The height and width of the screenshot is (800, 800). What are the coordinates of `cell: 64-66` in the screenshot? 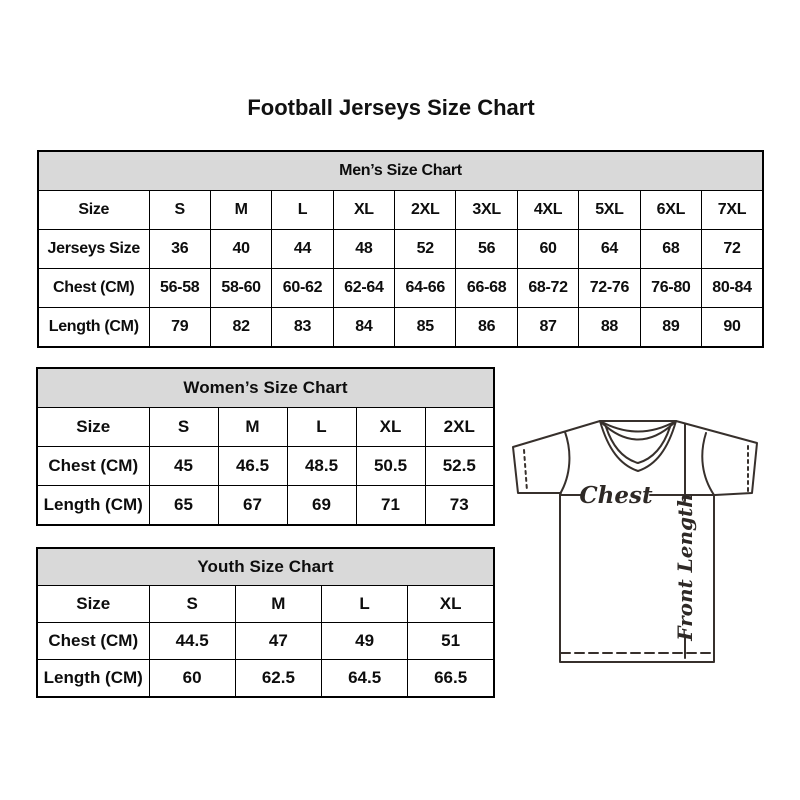 It's located at (425, 288).